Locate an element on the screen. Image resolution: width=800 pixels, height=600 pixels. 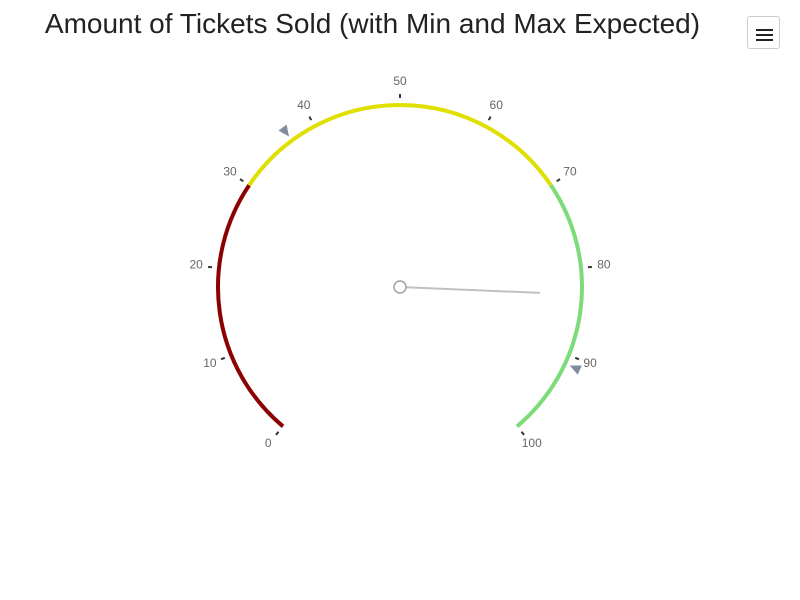
gauge-tick-label-100: 100 is located at coordinates (532, 443).